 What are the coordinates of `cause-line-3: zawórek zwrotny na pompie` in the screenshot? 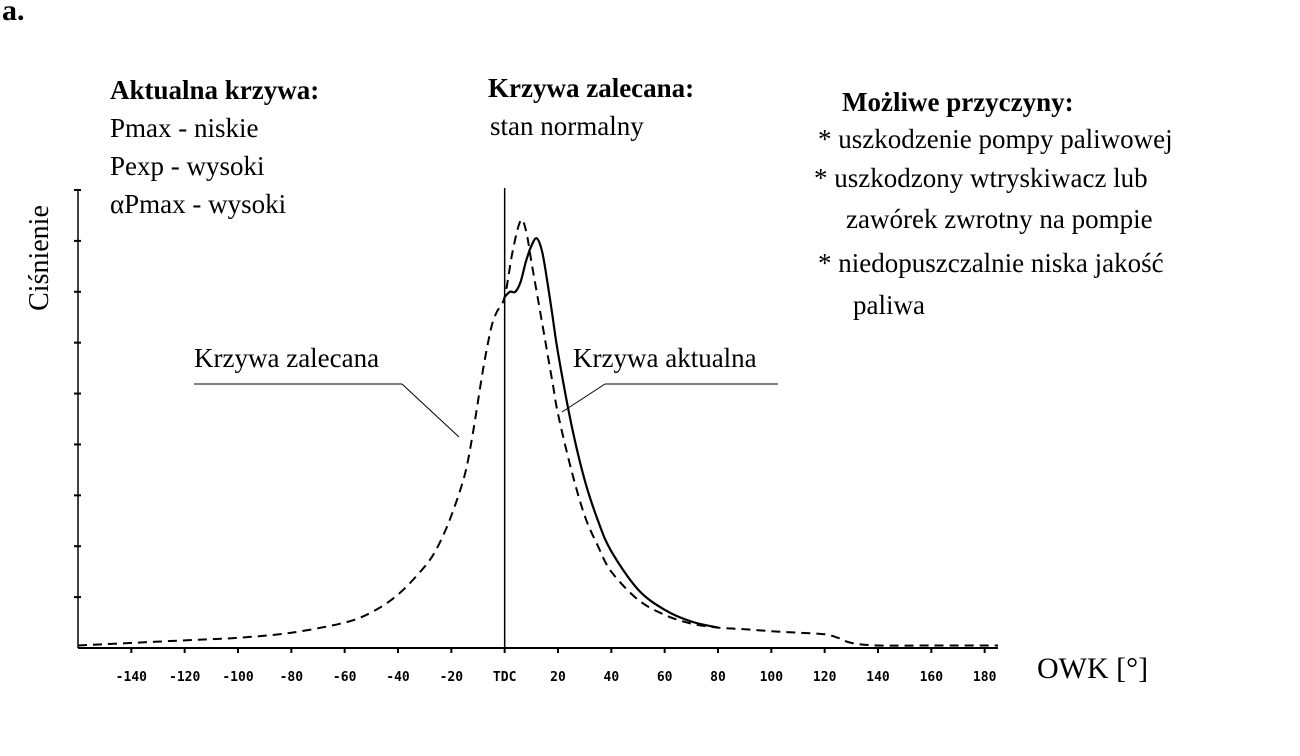 It's located at (999, 219).